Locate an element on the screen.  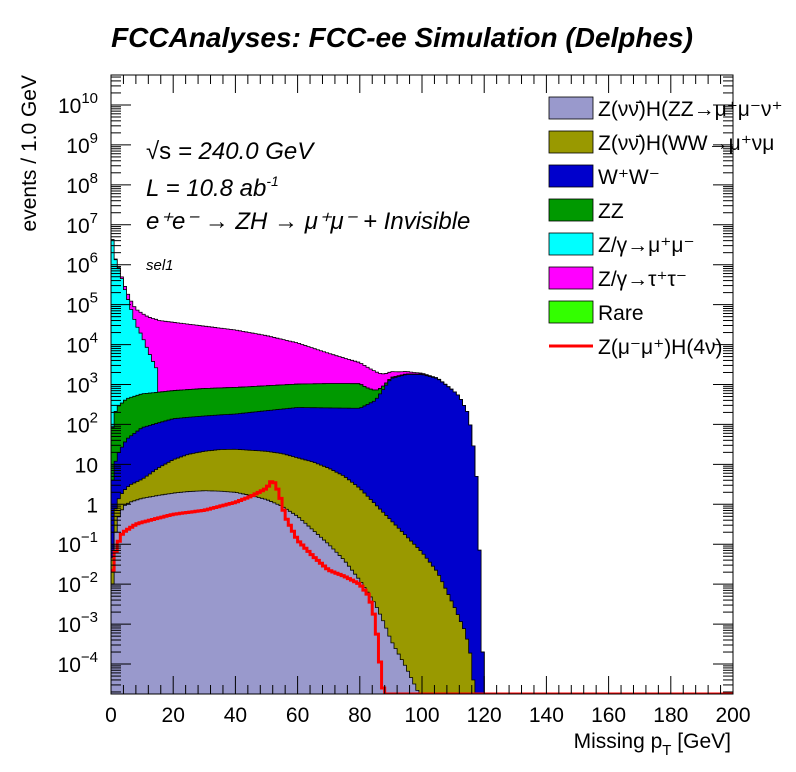
x-tick-label: 180 is located at coordinates (670, 715).